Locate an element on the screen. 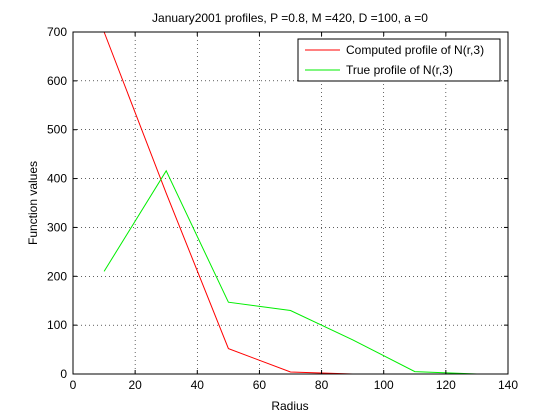 The width and height of the screenshot is (560, 420). legend-label-true: True profile of N(r,3) is located at coordinates (399, 70).